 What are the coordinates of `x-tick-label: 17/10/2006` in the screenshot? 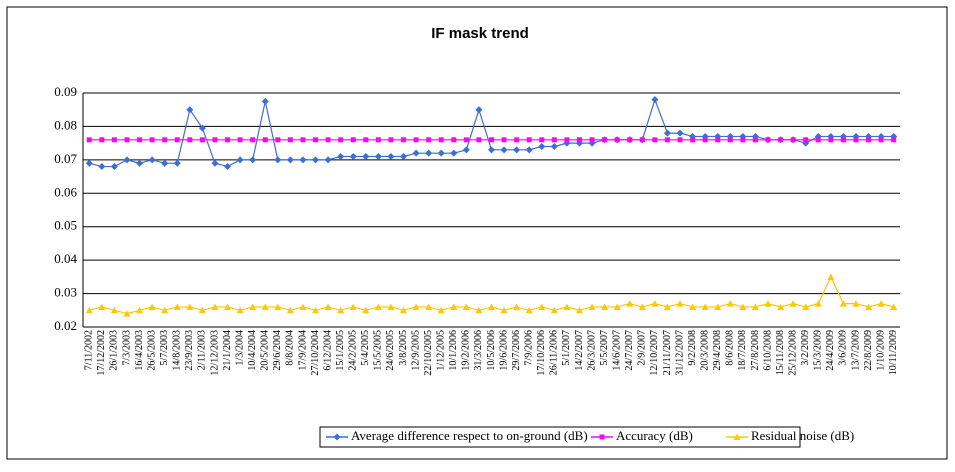 It's located at (541, 353).